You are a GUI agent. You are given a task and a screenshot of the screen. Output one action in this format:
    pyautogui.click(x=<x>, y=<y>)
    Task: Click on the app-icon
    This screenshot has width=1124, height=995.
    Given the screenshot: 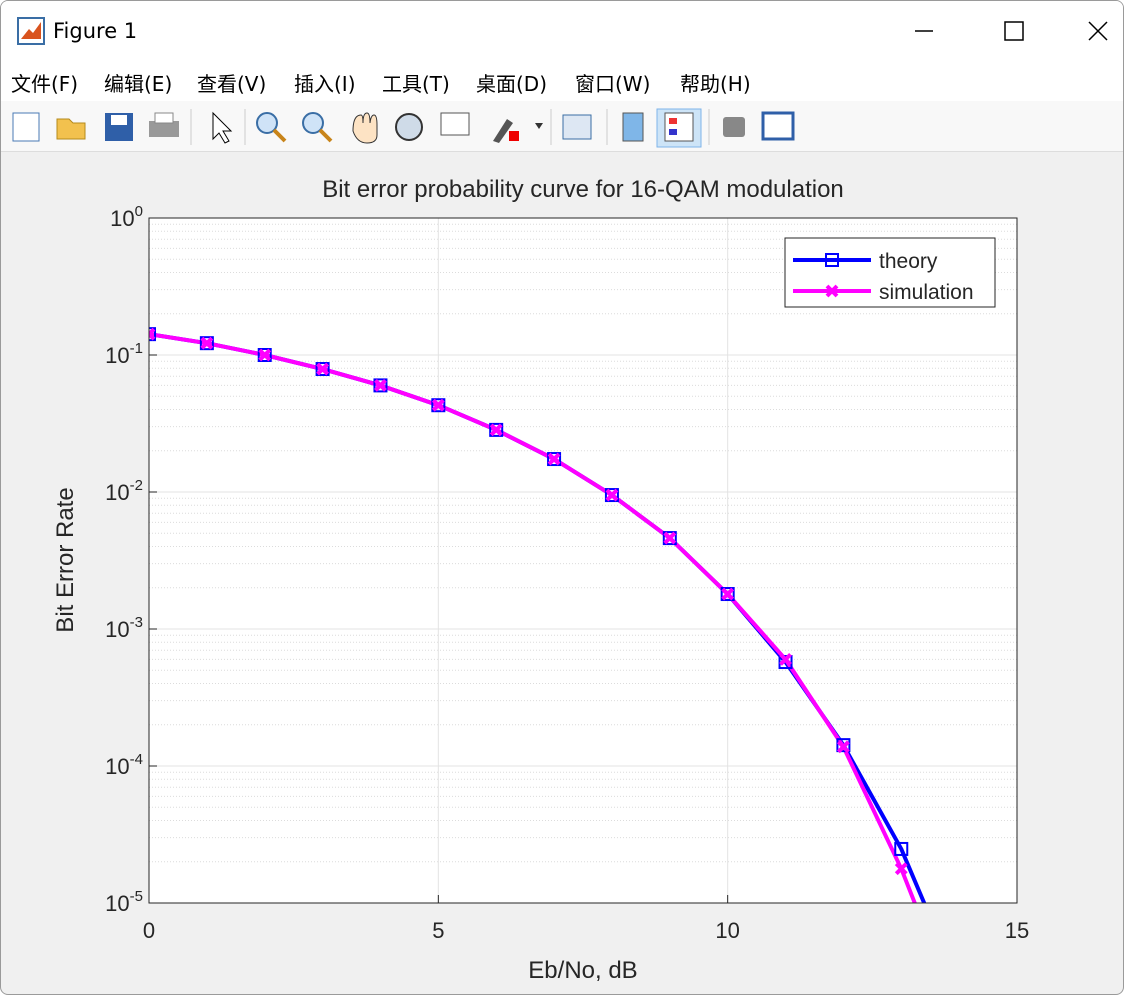 What is the action you would take?
    pyautogui.click(x=31, y=31)
    